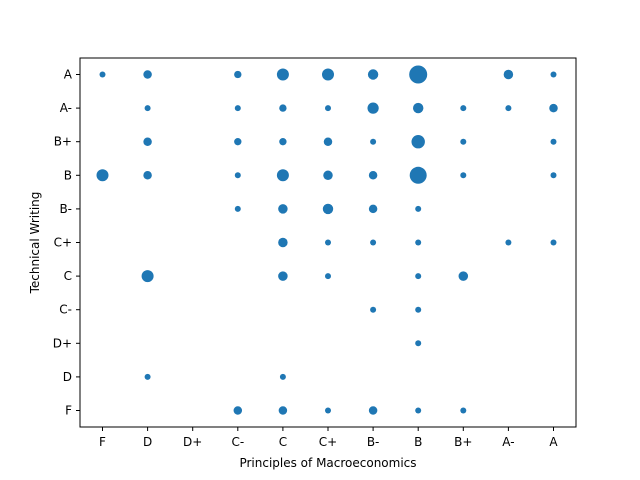 The image size is (640, 480). Describe the element at coordinates (102, 442) in the screenshot. I see `x-tick-label: F` at that location.